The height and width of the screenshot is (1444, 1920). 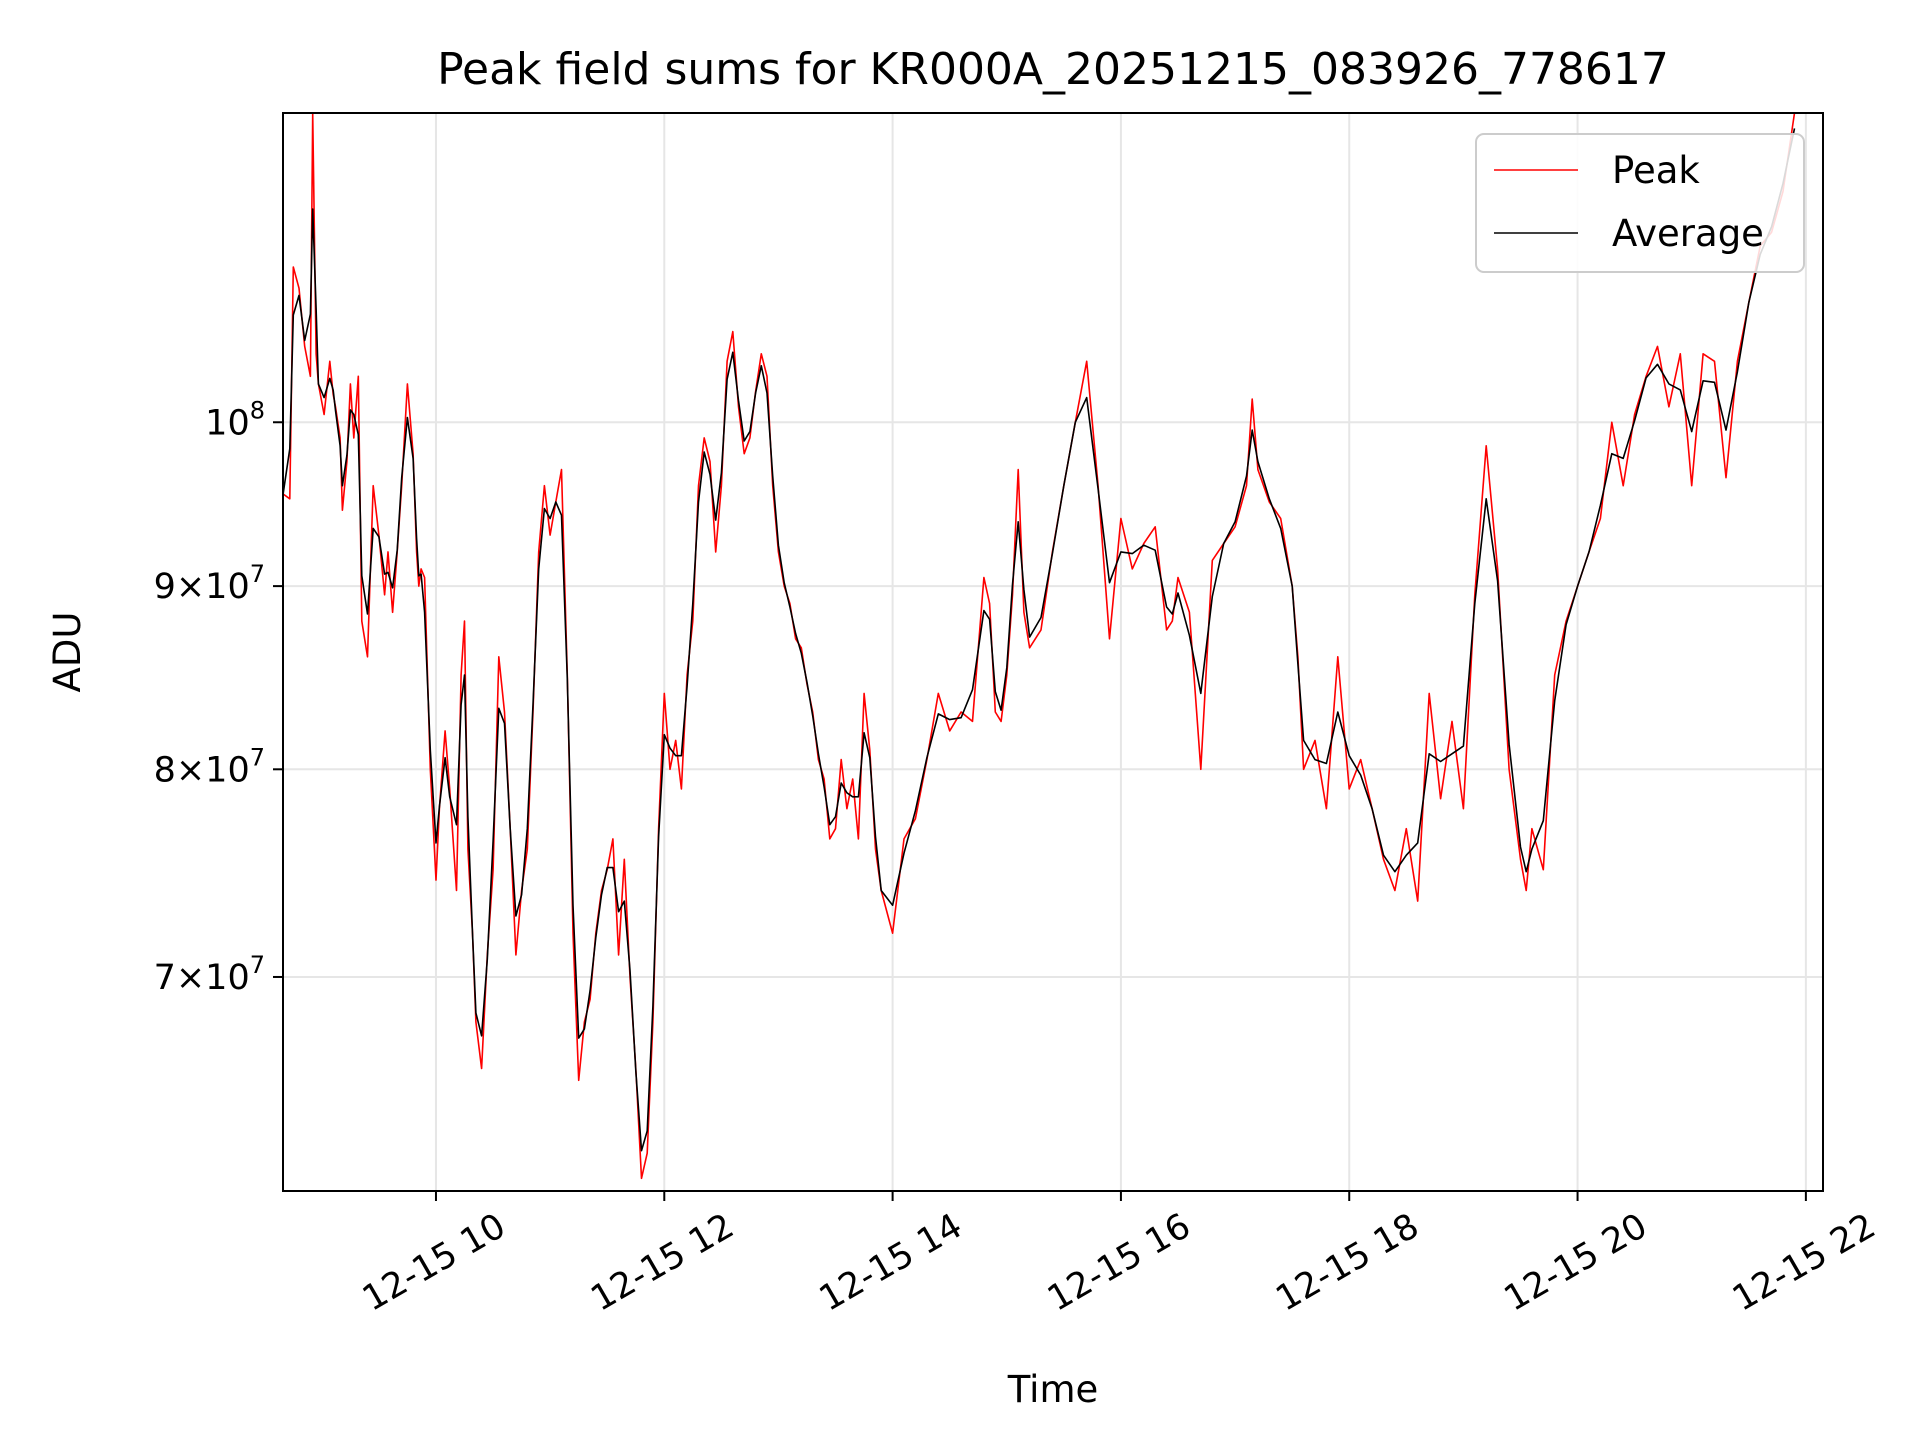 I want to click on x-axis-label: Time, so click(x=1053, y=1389).